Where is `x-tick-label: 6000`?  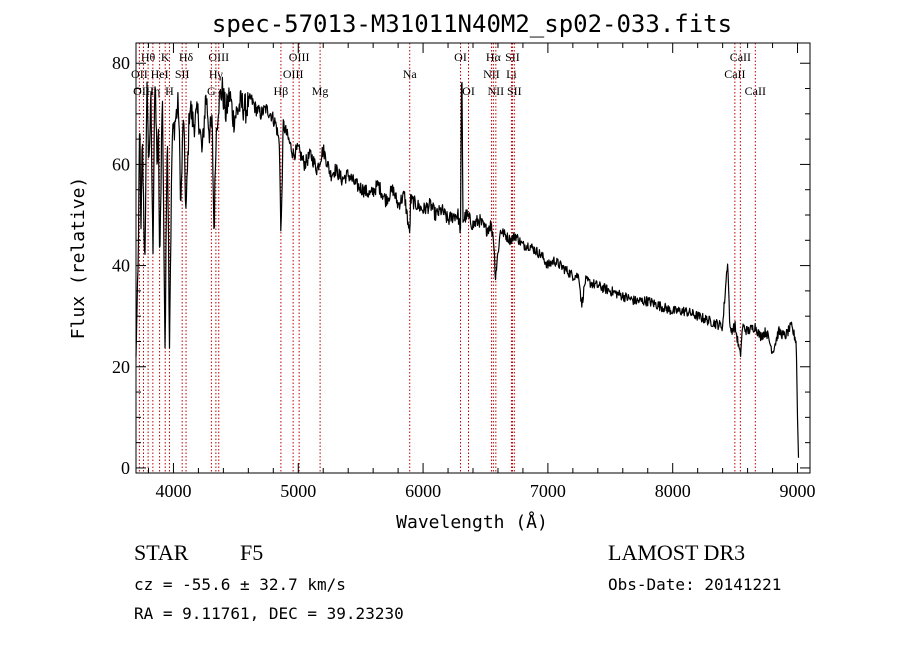
x-tick-label: 6000 is located at coordinates (423, 491).